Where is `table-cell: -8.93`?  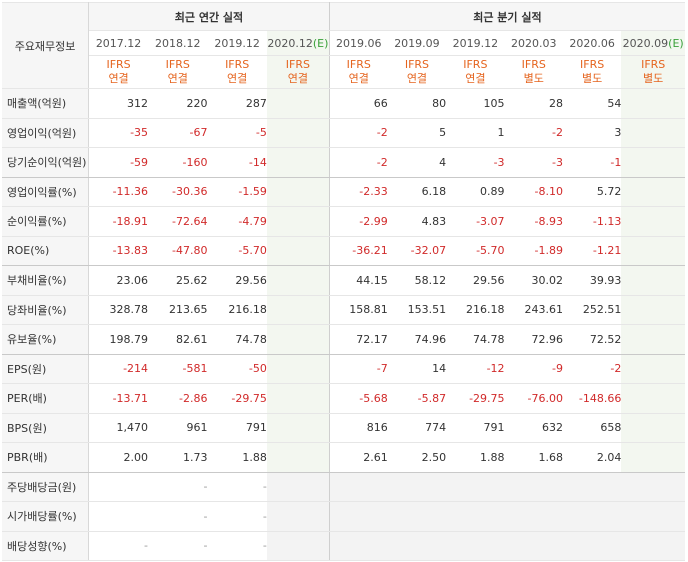 table-cell: -8.93 is located at coordinates (533, 221).